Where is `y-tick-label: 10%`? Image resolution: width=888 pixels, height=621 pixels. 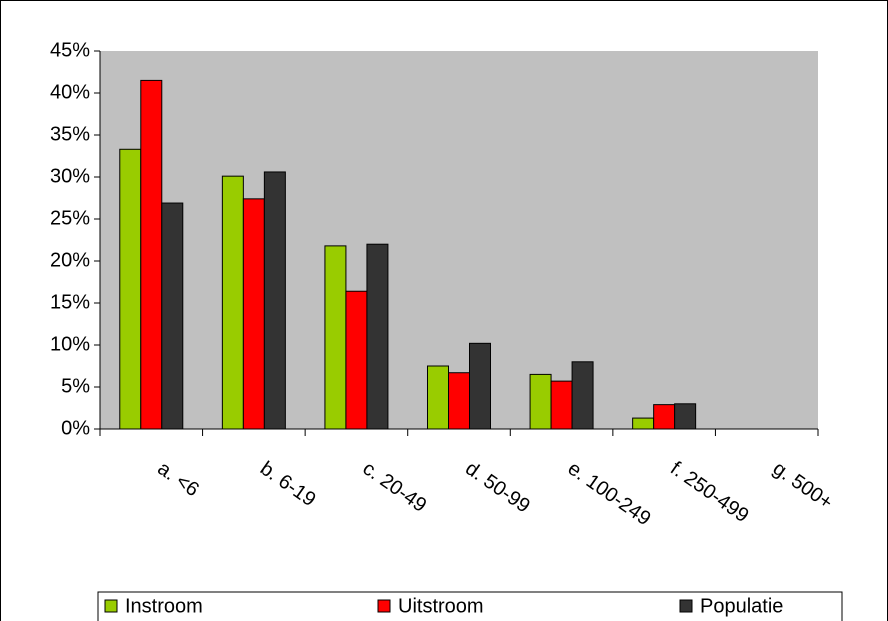
y-tick-label: 10% is located at coordinates (70, 344).